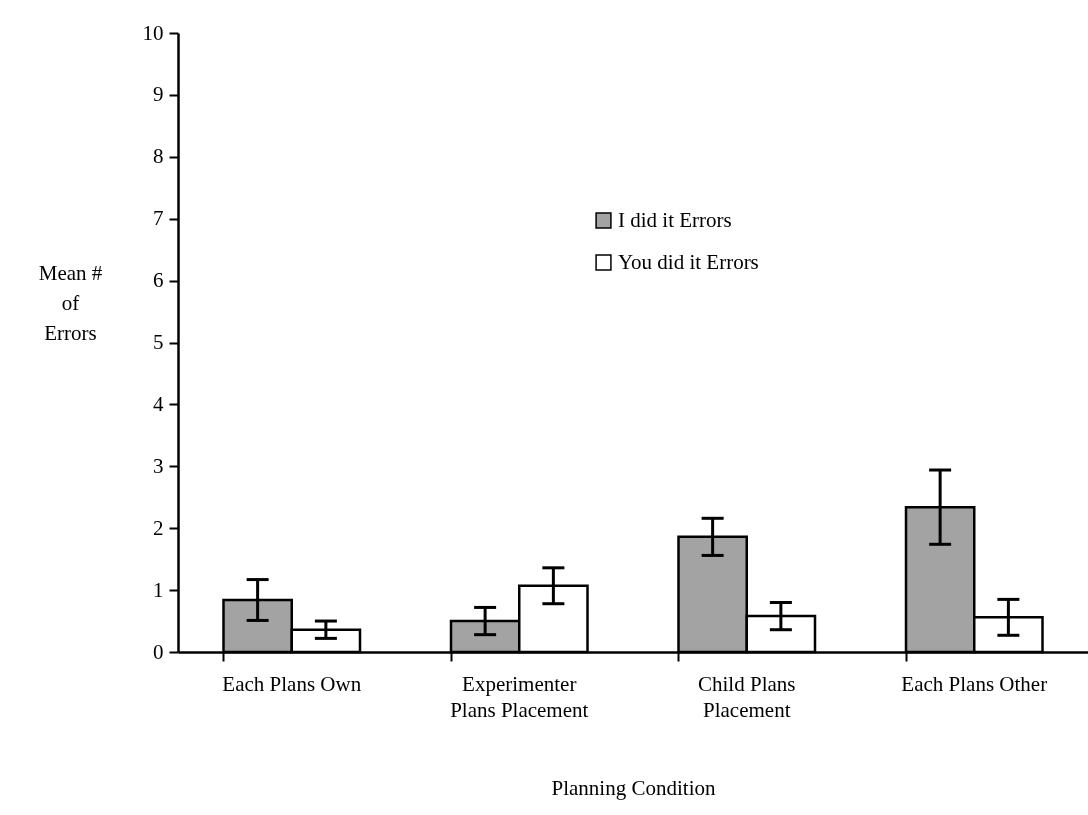  I want to click on x-axis-title: Planning Condition, so click(633, 787).